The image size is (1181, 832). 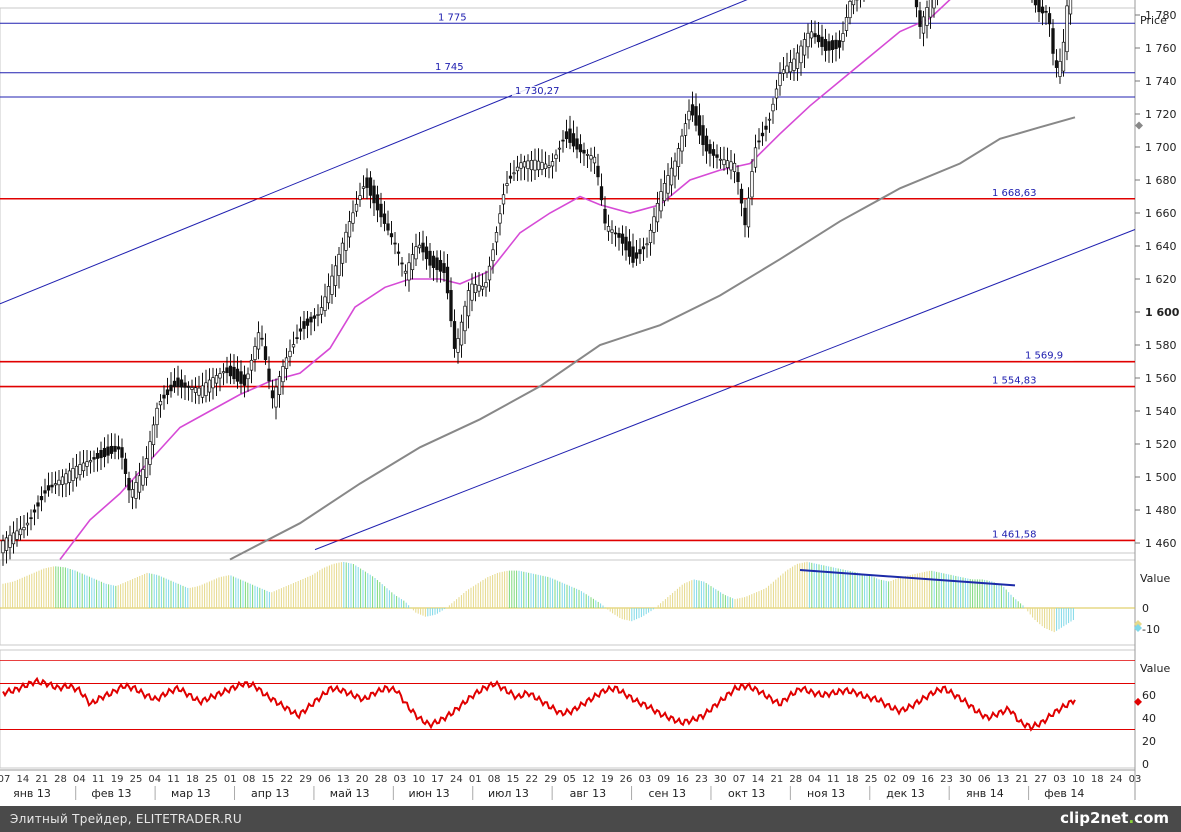 I want to click on x-day-tick: 01, so click(x=475, y=779).